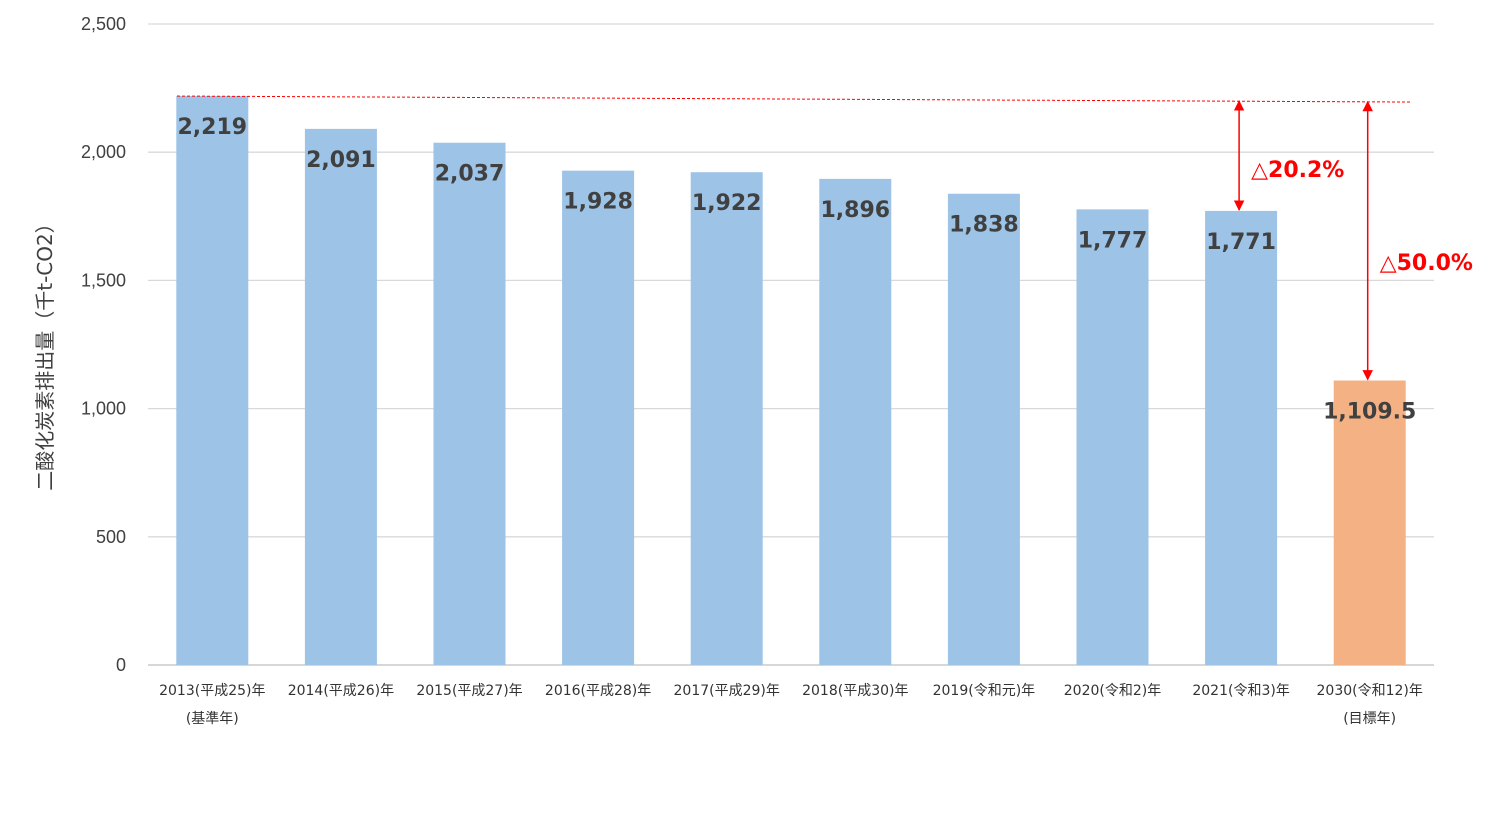 This screenshot has height=815, width=1501. I want to click on data-label: 1,922, so click(727, 203).